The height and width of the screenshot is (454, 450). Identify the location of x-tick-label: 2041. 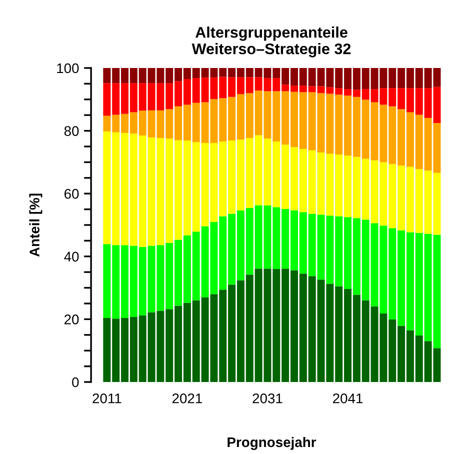
(348, 398).